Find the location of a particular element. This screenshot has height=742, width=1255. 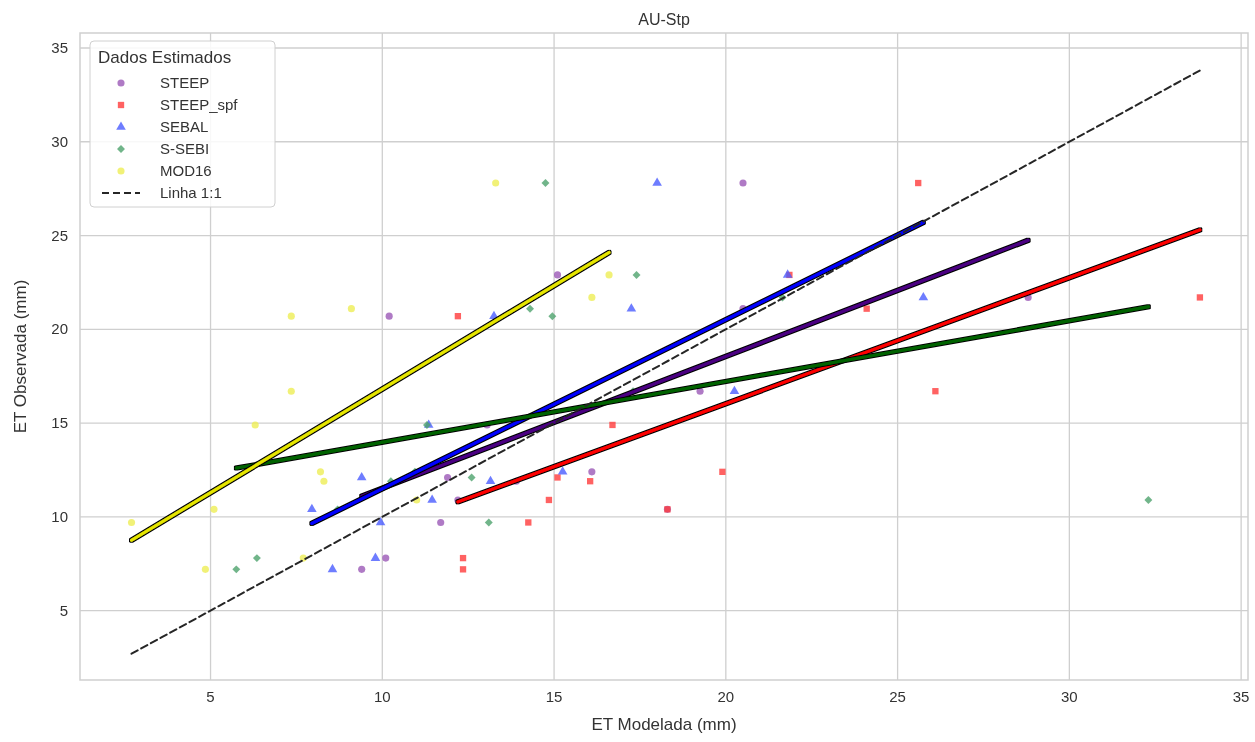

legend-label: S-SEBI is located at coordinates (185, 148).